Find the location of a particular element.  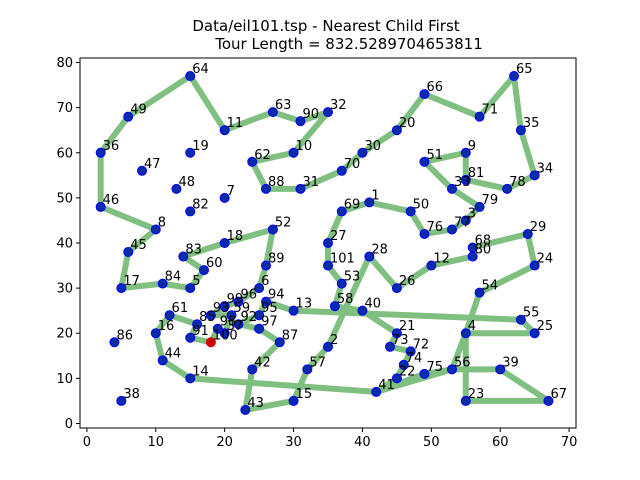

node-label: 12 is located at coordinates (441, 259).